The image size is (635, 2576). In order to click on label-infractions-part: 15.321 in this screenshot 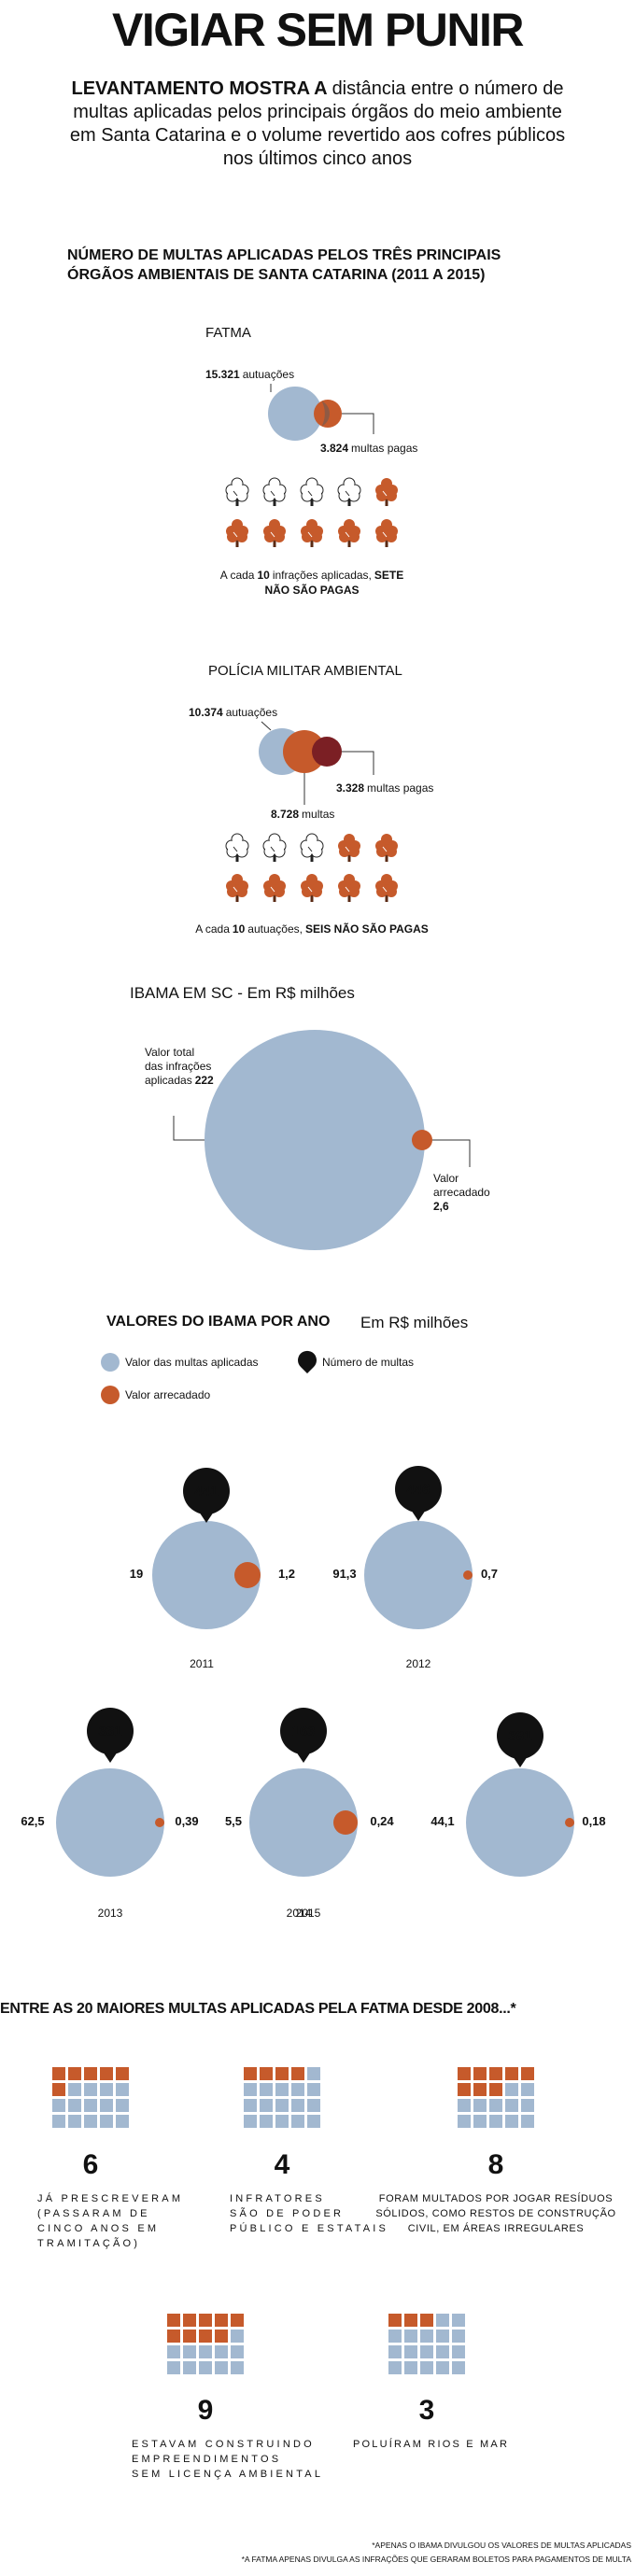, I will do `click(223, 375)`.